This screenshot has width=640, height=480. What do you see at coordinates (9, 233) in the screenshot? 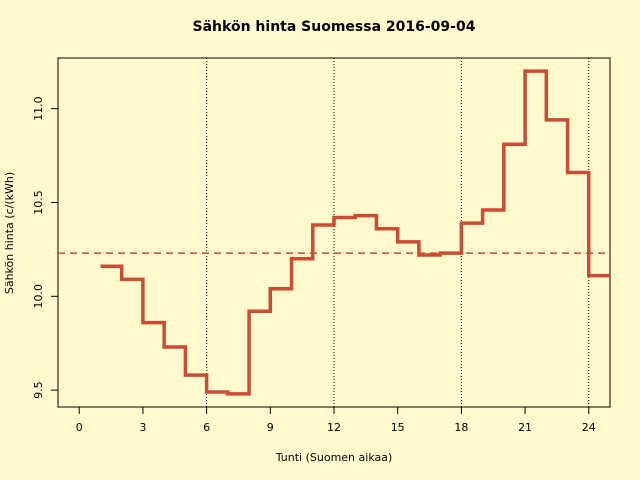
I see `y-axis-label: Sähkön hinta (c/(kWh)` at bounding box center [9, 233].